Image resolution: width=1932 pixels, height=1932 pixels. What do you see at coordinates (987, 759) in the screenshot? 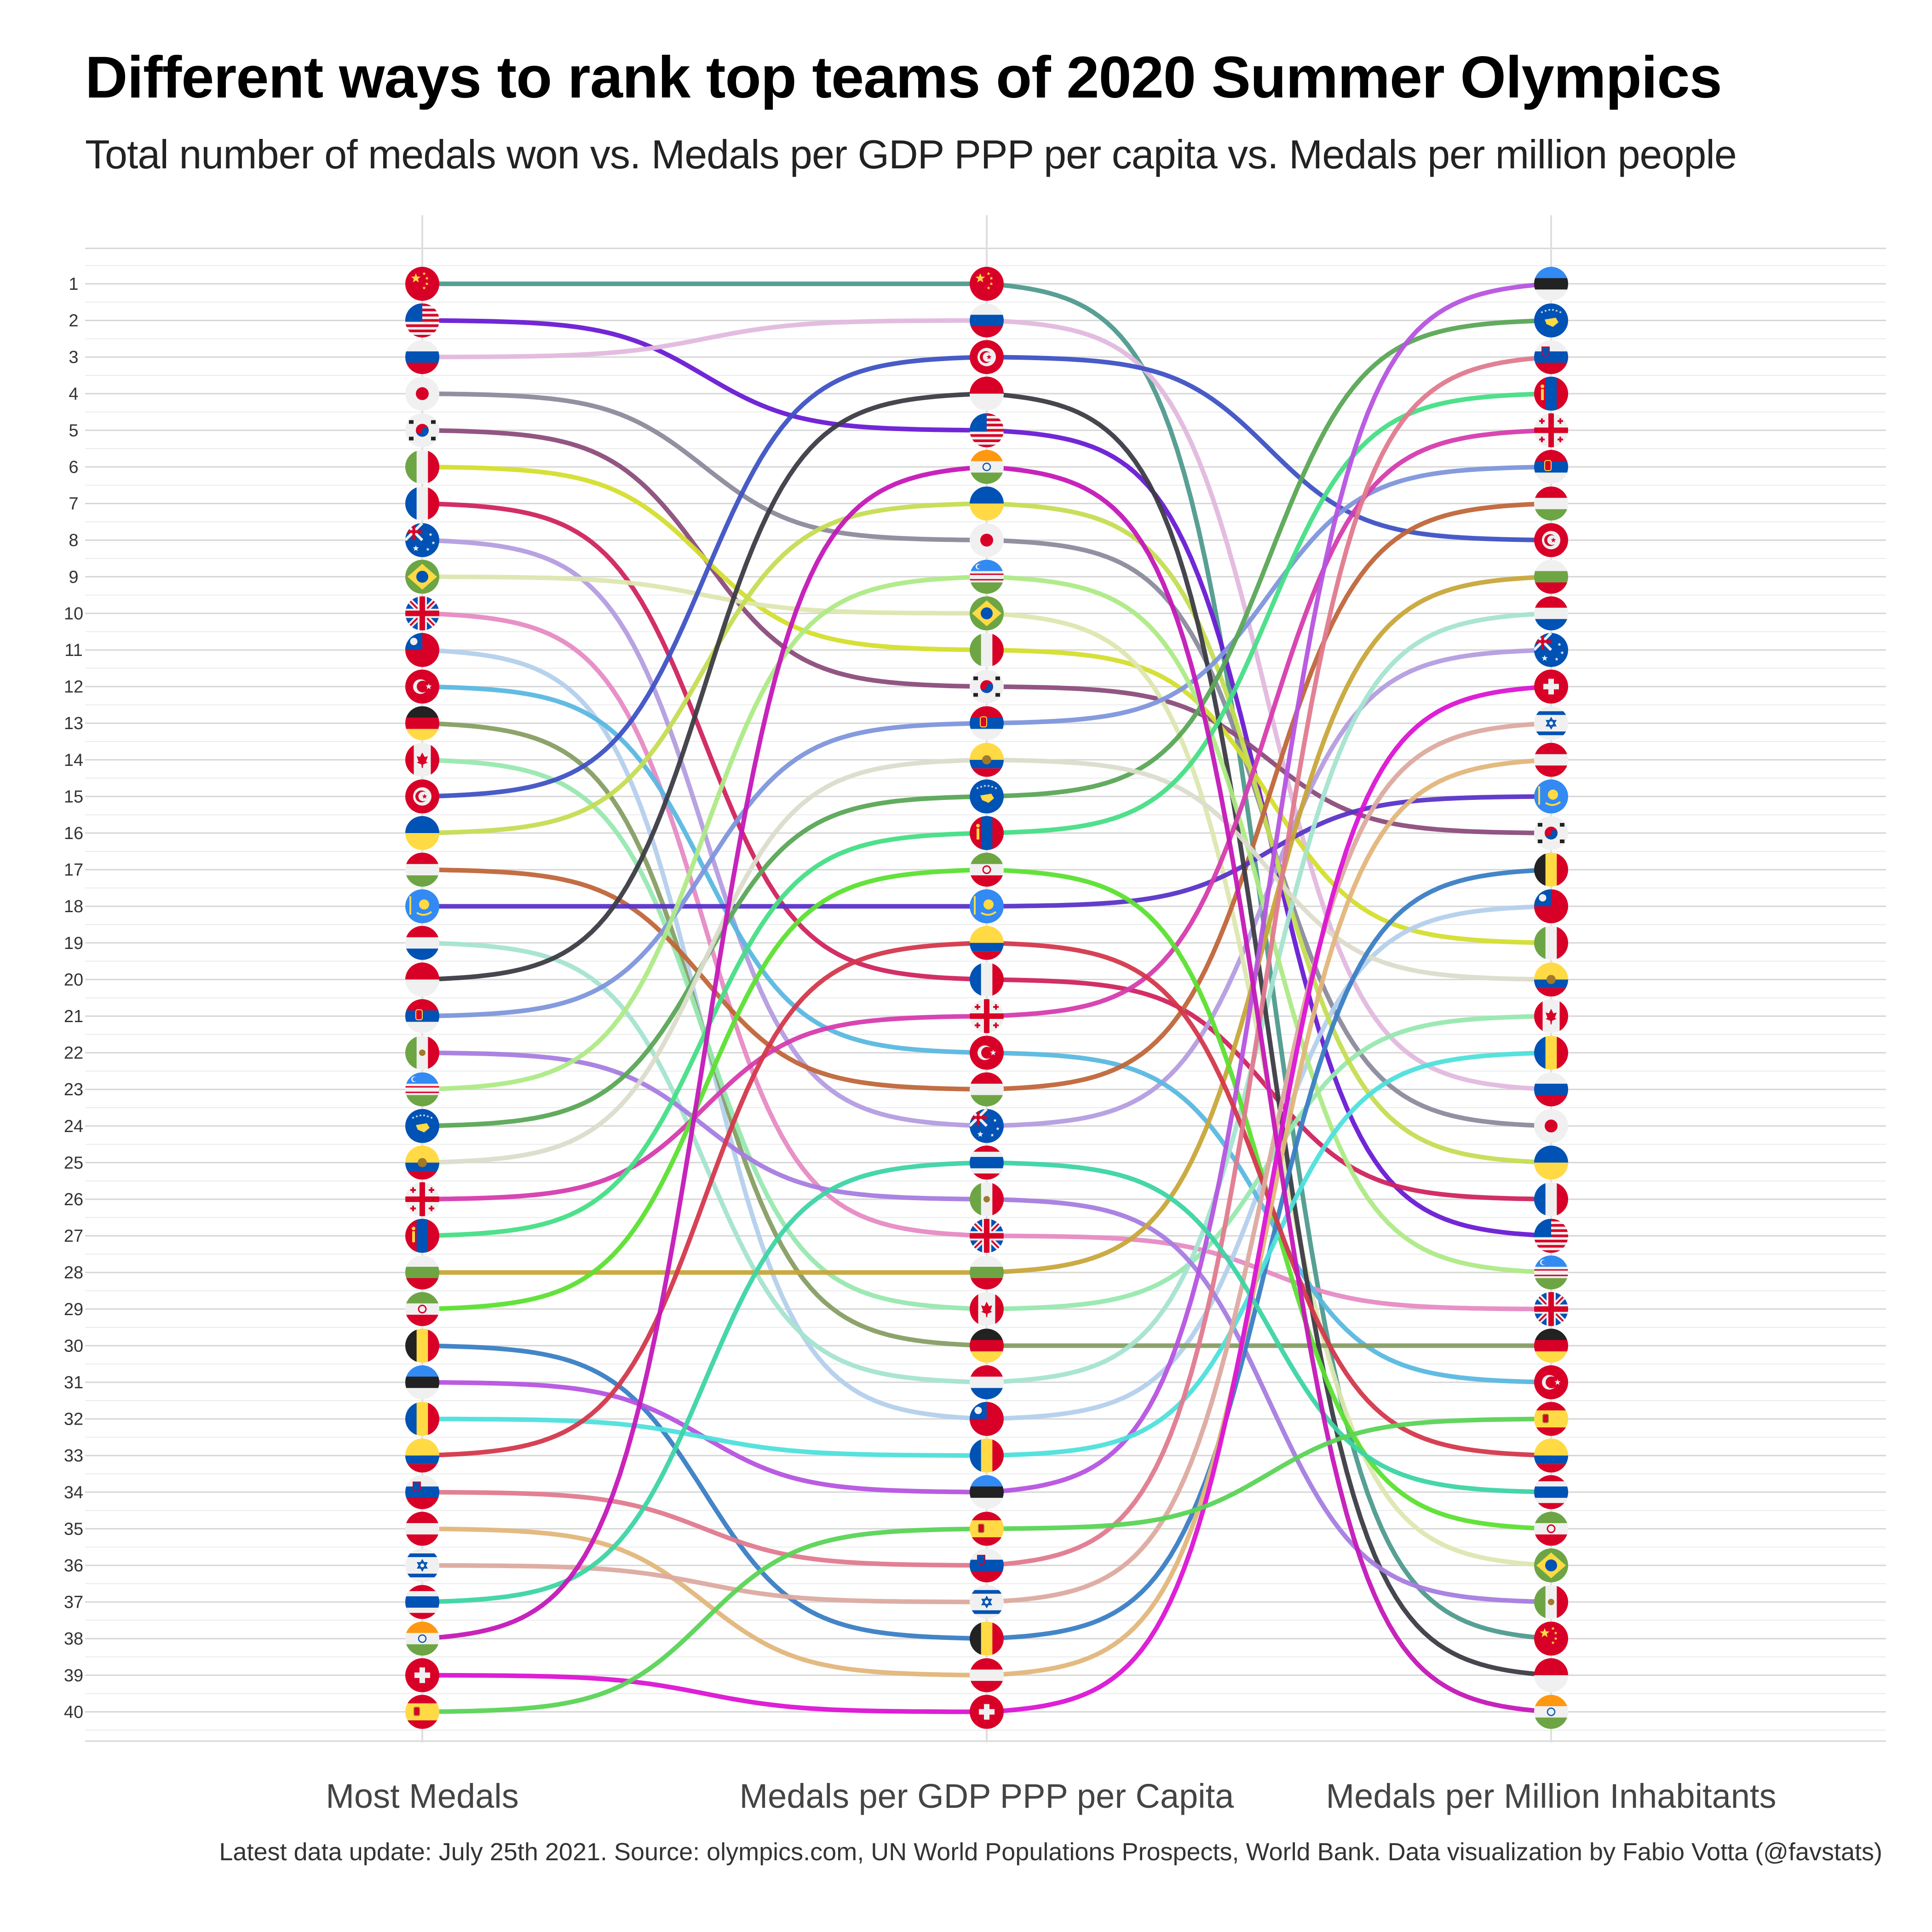
I see `ecuador-flag-icon` at bounding box center [987, 759].